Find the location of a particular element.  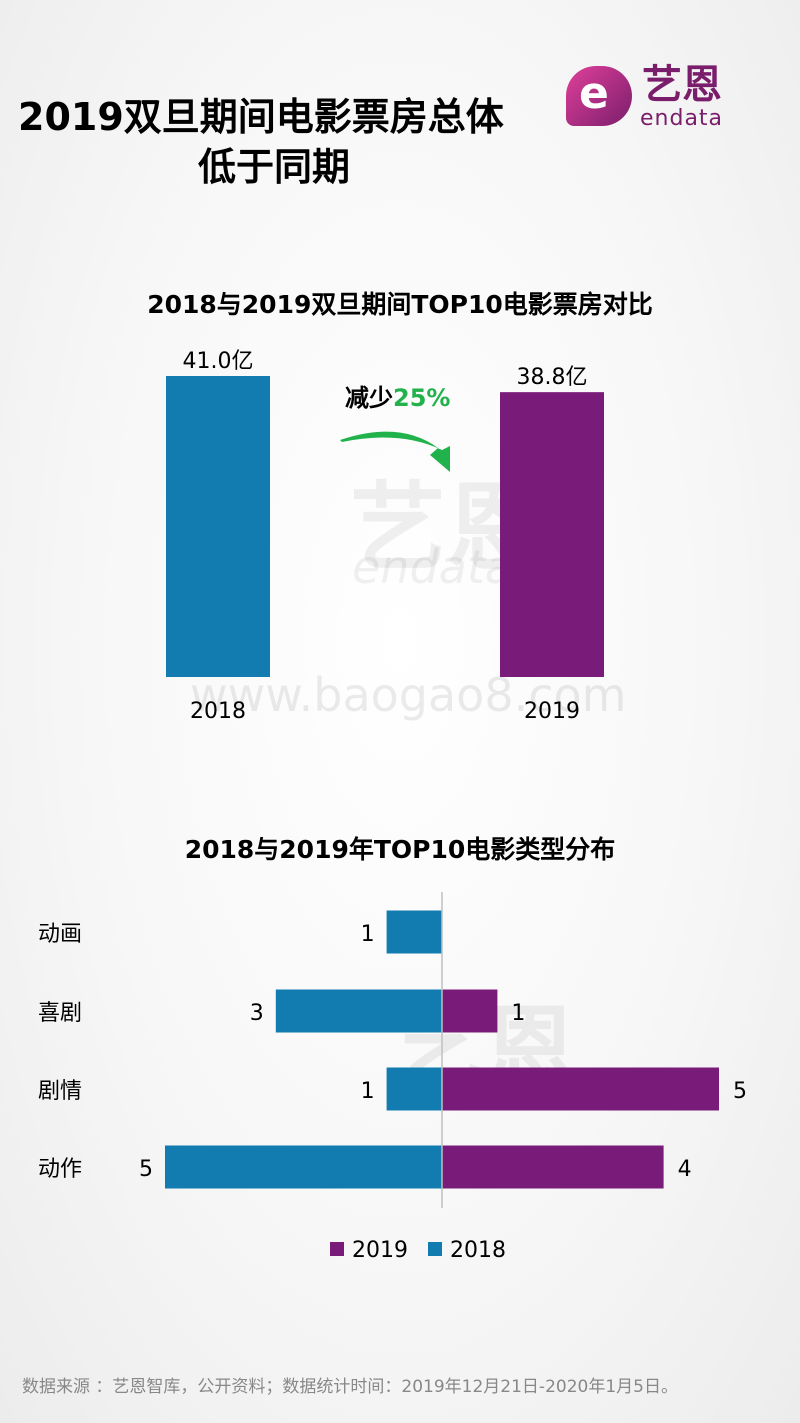

value-label-2018-3: 5 is located at coordinates (146, 1169).